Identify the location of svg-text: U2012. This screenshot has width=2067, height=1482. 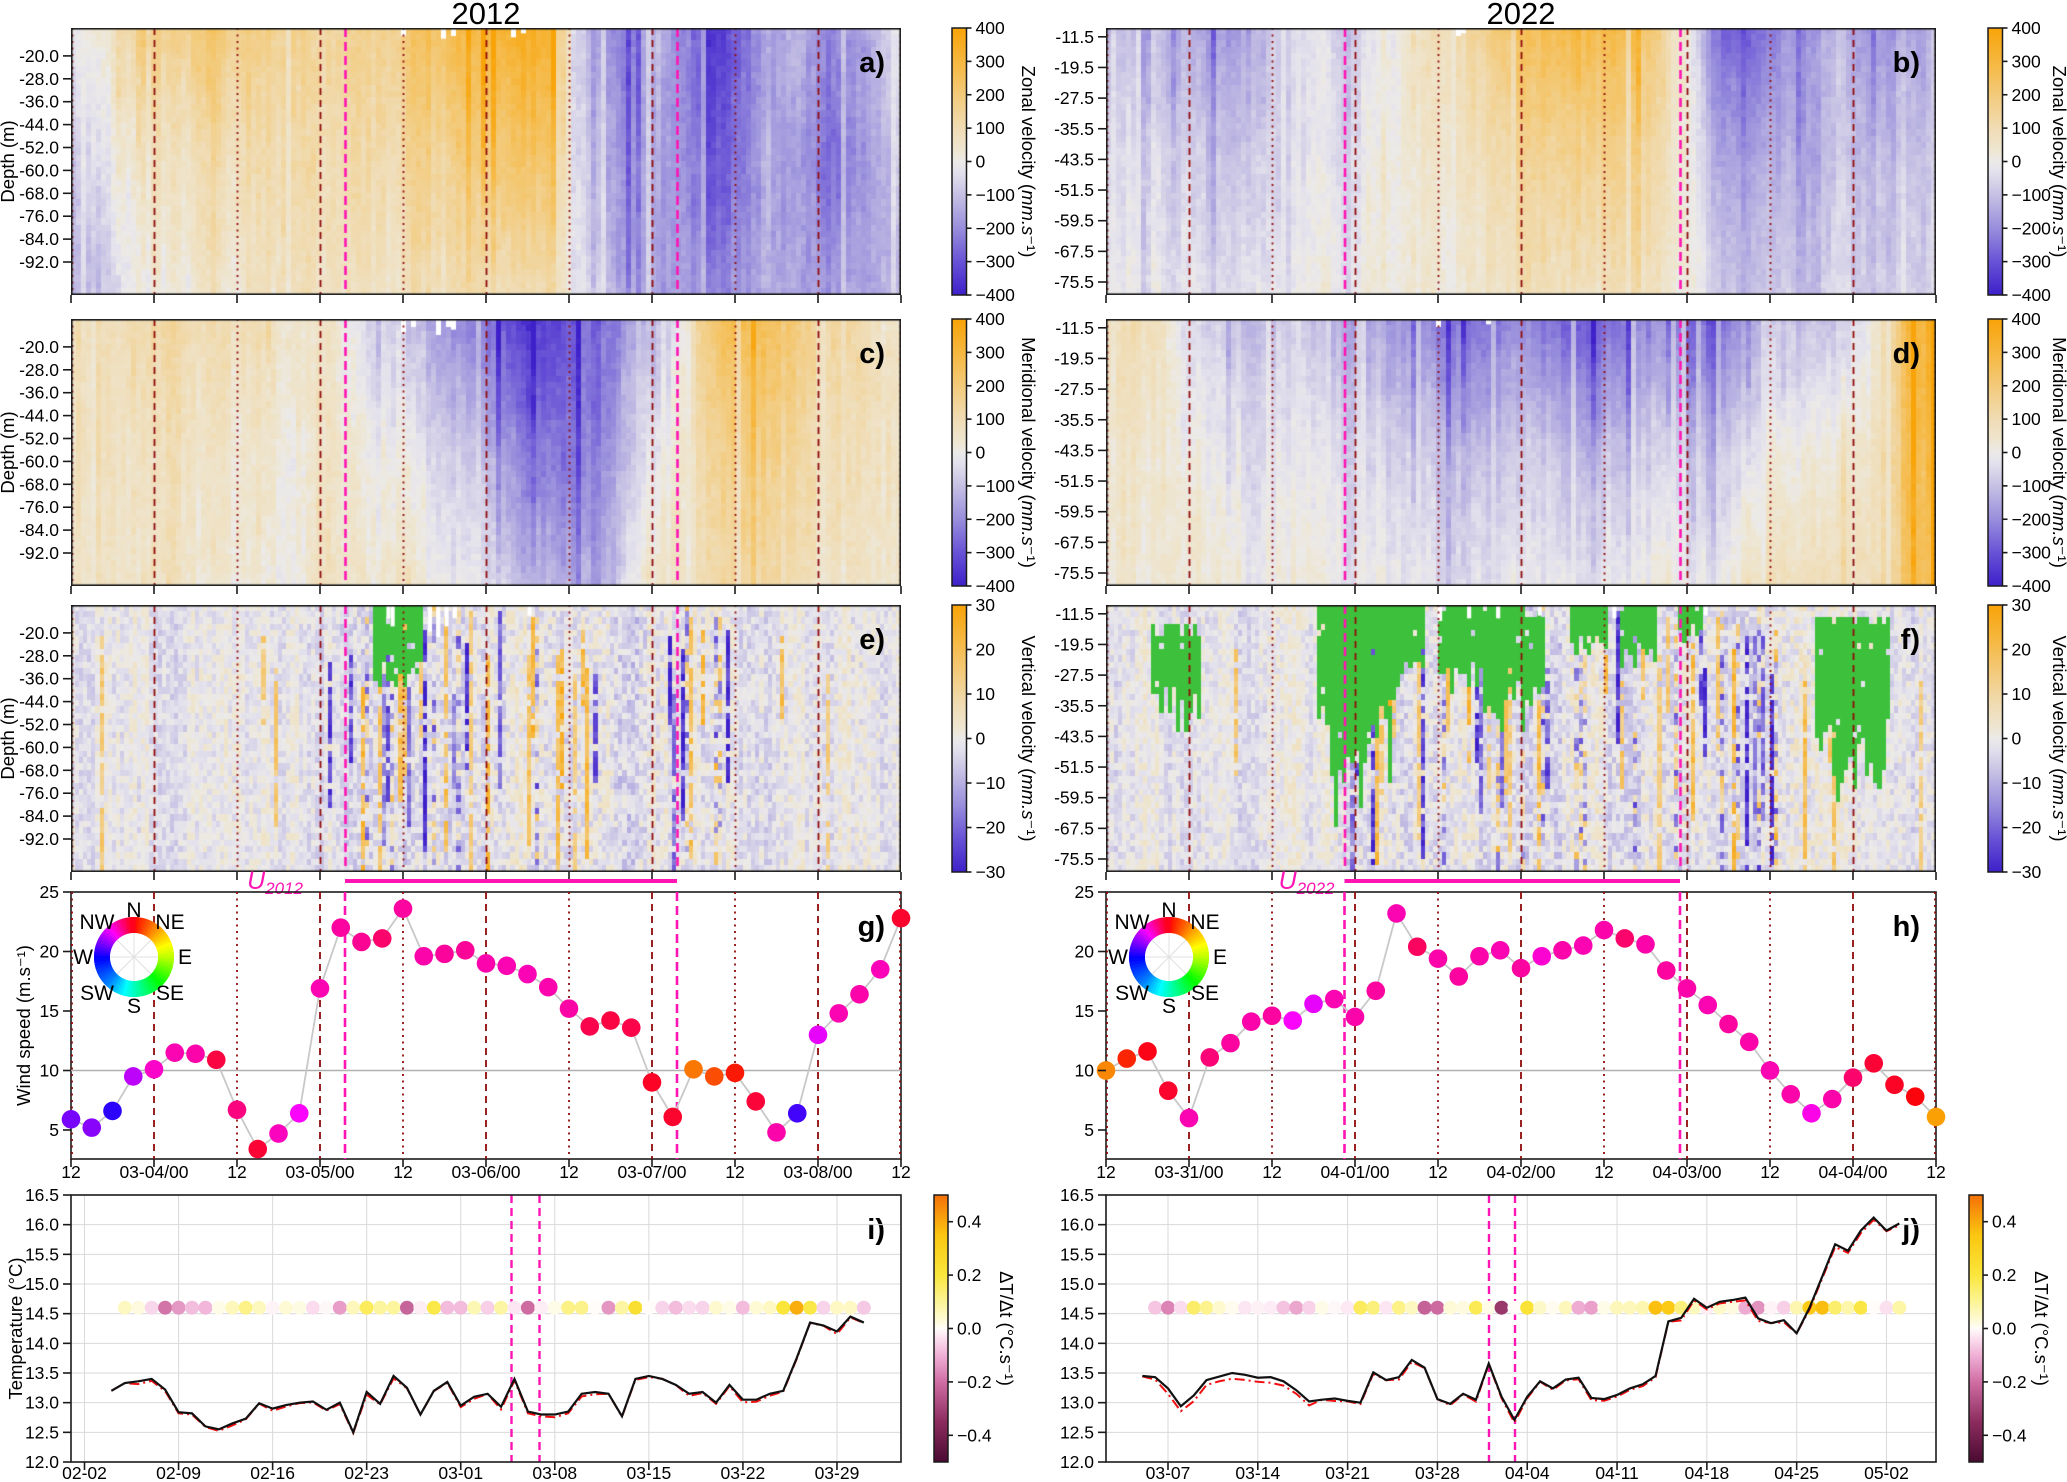
(275, 882).